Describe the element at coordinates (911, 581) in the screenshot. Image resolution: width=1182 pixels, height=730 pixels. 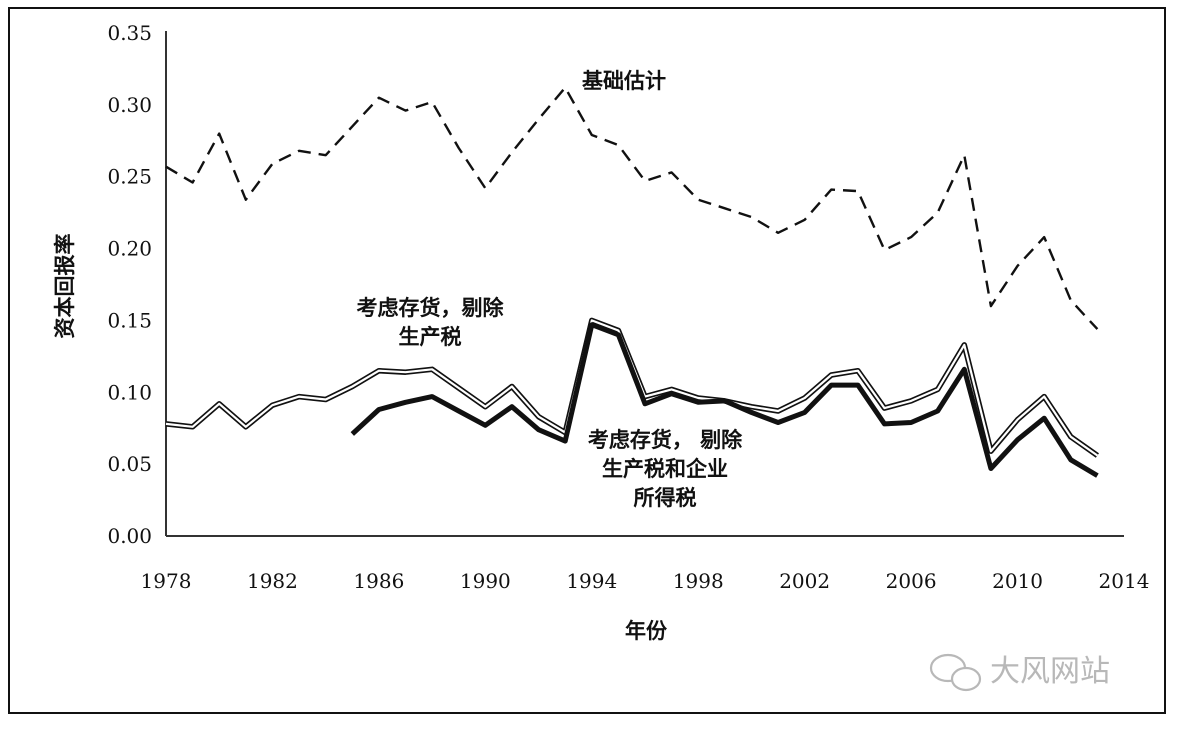
I see `x-tick-label: 2006` at that location.